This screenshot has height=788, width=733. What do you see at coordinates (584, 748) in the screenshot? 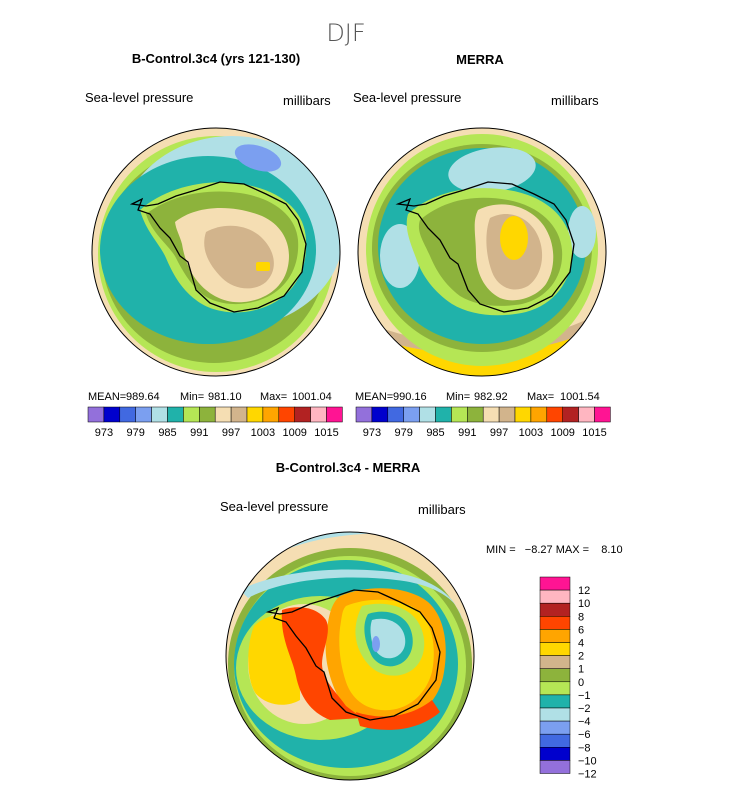
I see `colorbar-tick-label: −8` at bounding box center [584, 748].